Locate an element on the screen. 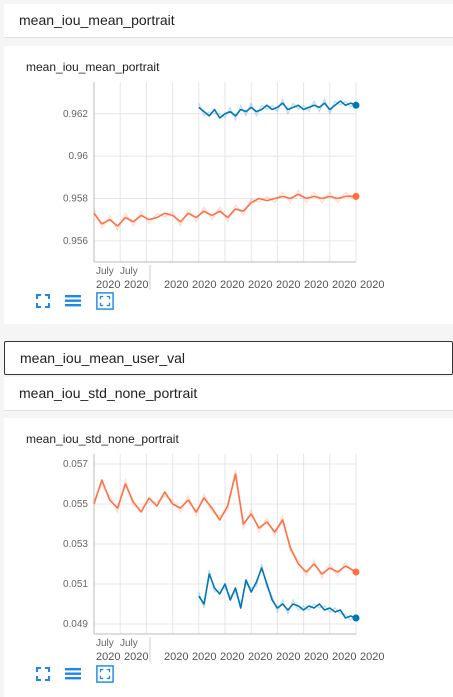  y-tick-label: 0.958 is located at coordinates (75, 198).